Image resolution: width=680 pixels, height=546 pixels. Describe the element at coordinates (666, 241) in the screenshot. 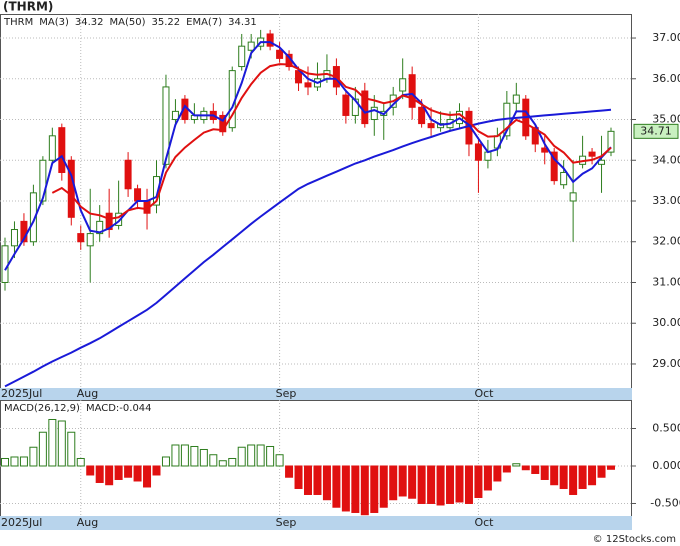

I see `y-tick-label: 32.00` at that location.